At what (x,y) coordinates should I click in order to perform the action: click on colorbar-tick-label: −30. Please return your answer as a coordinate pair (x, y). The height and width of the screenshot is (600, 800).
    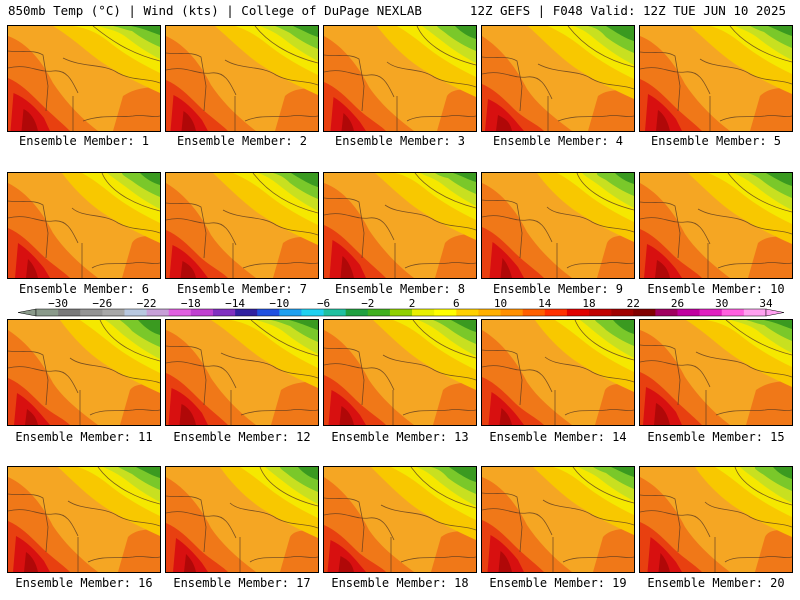
    Looking at the image, I should click on (58, 303).